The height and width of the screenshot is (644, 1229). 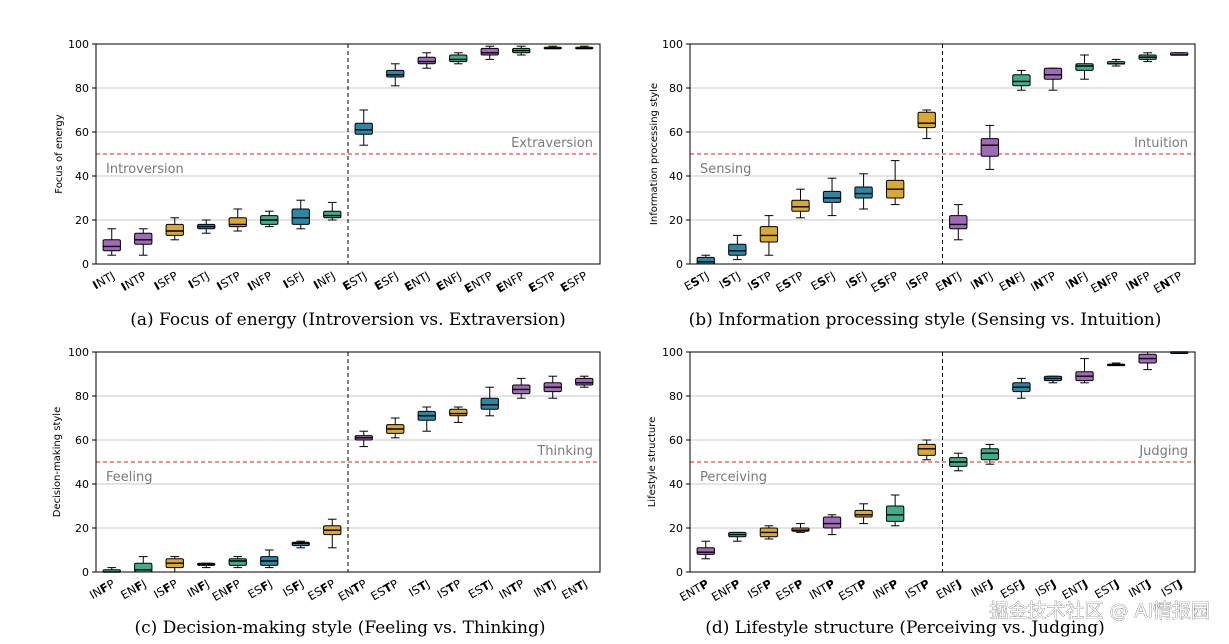 I want to click on high-region-label: Judging, so click(x=1163, y=451).